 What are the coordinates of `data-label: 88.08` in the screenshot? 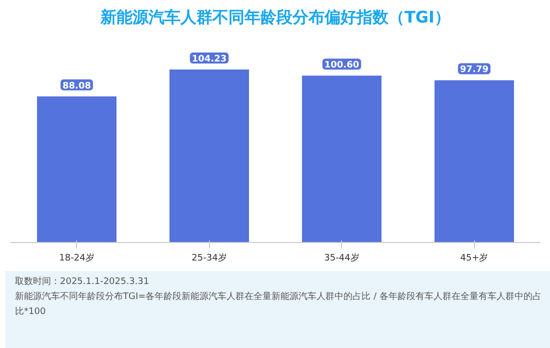 It's located at (76, 86).